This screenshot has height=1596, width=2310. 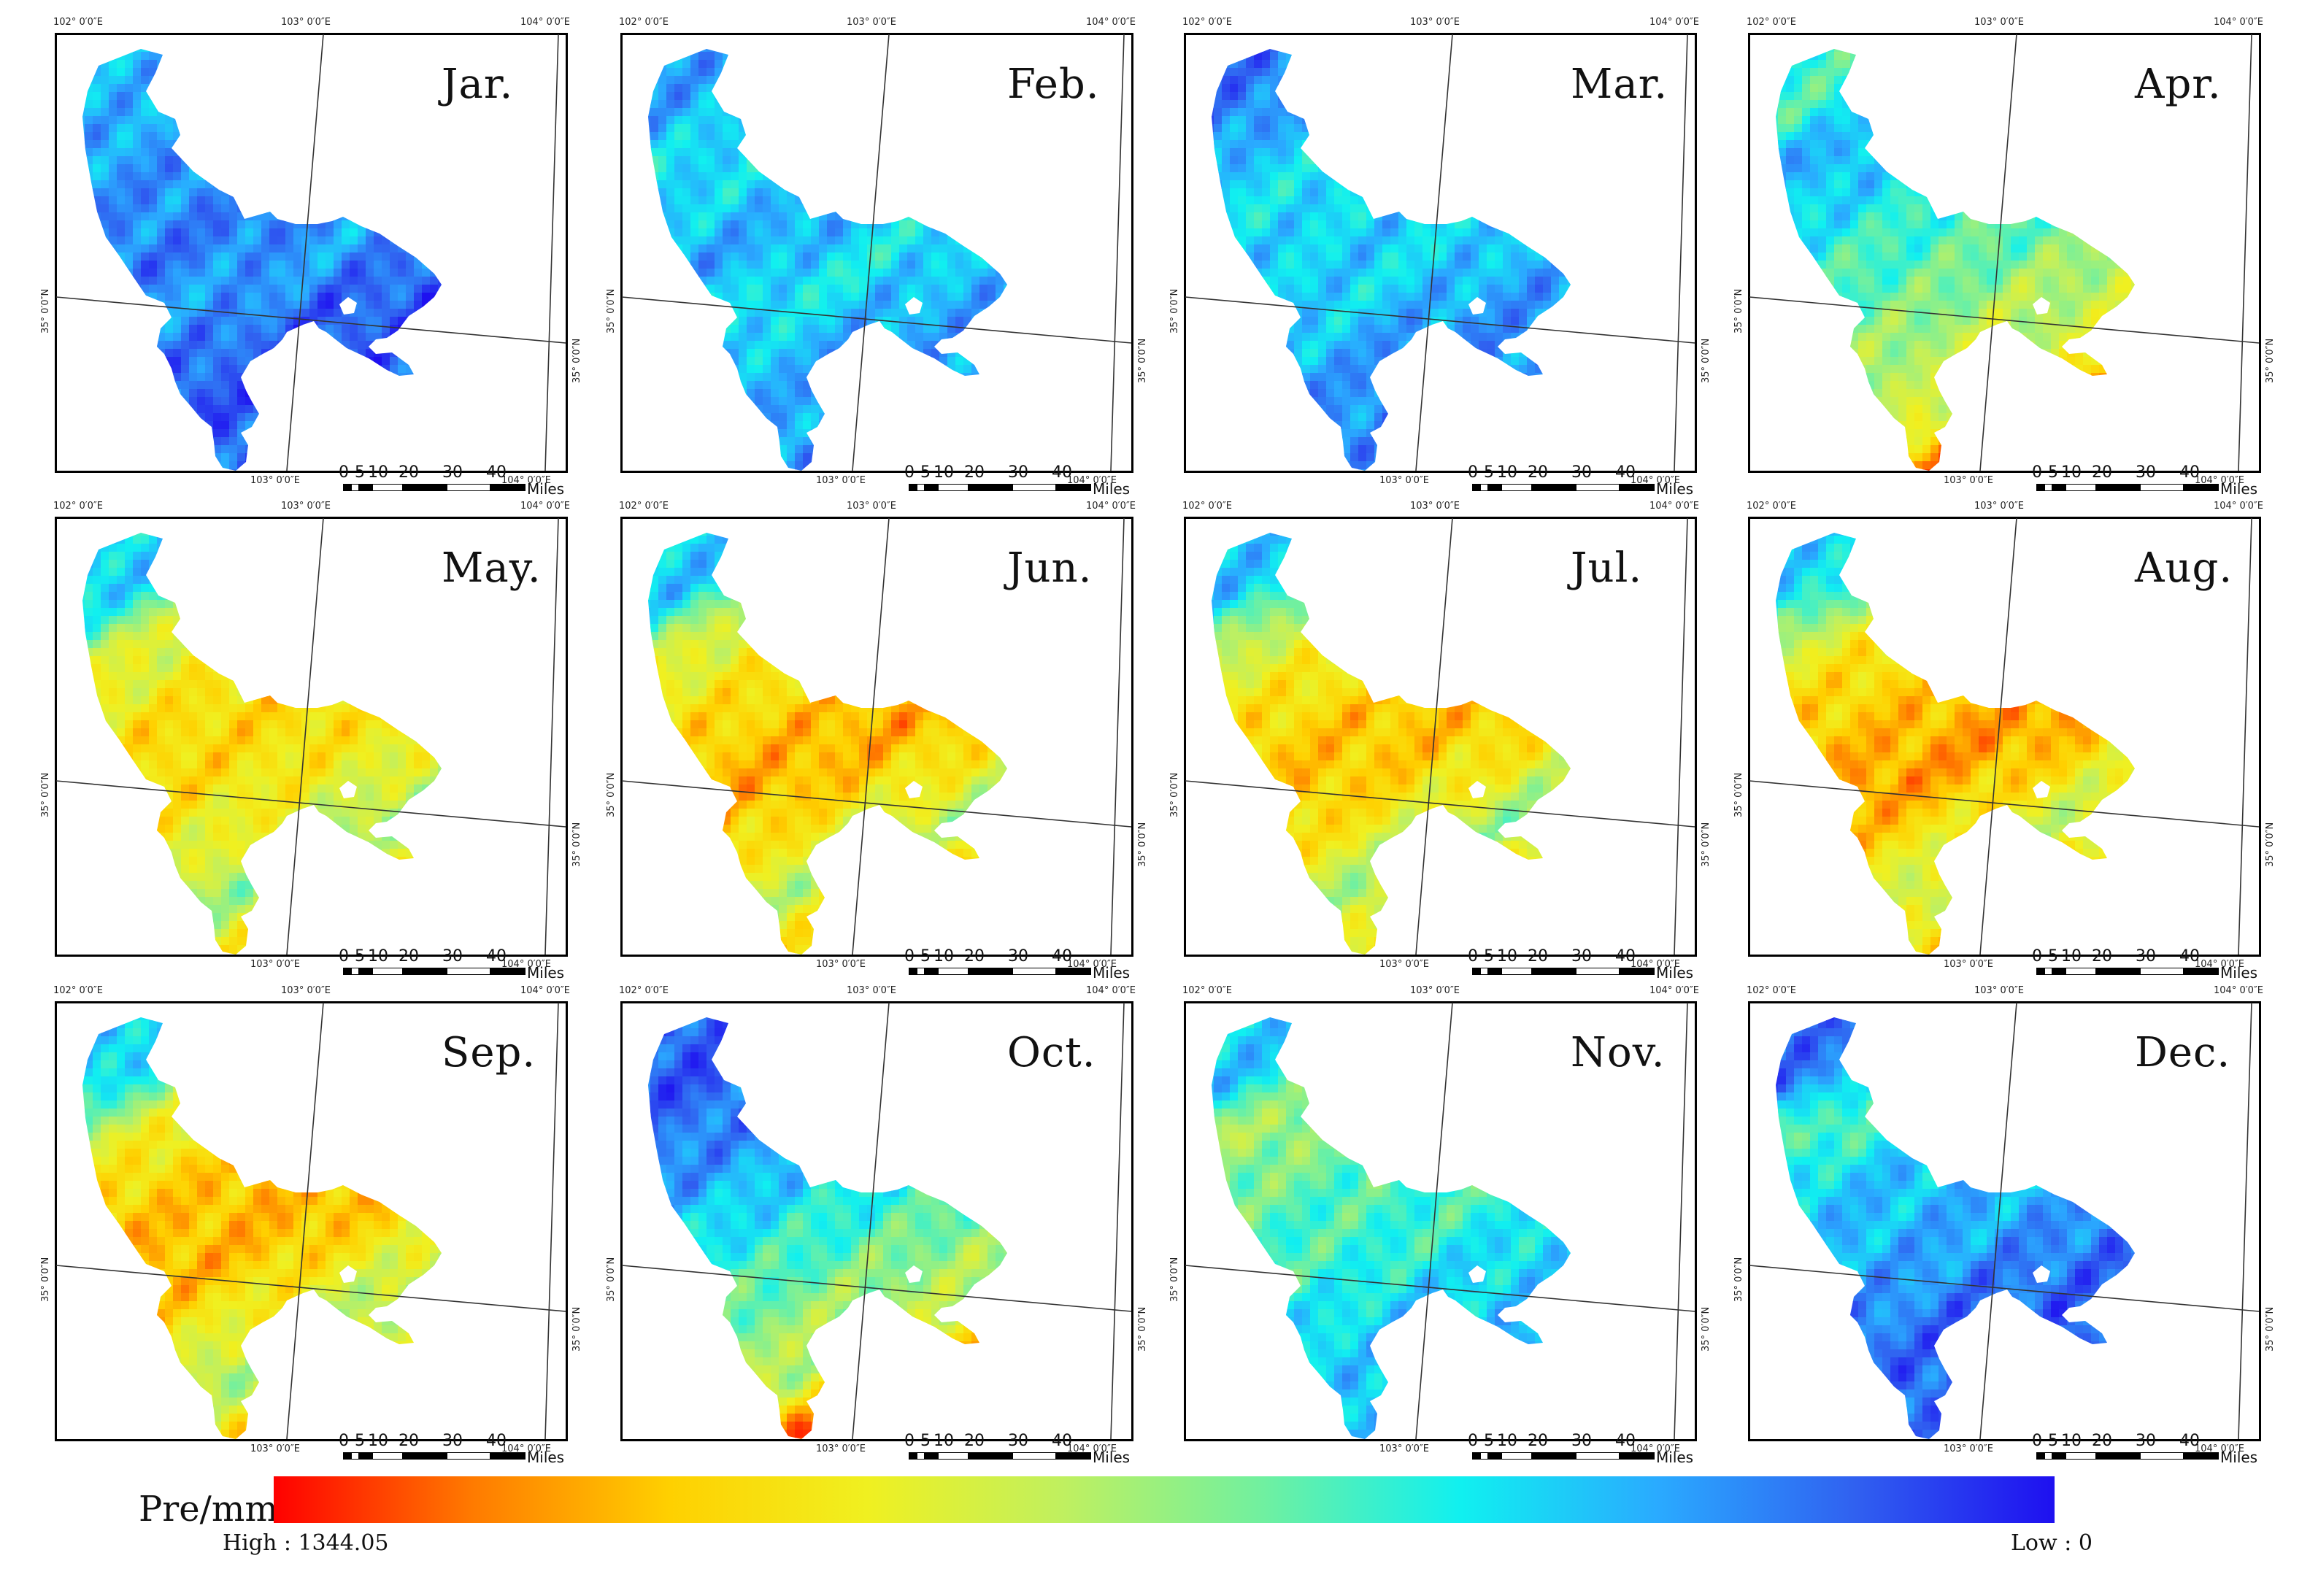 I want to click on month-label: Nov., so click(x=1618, y=1052).